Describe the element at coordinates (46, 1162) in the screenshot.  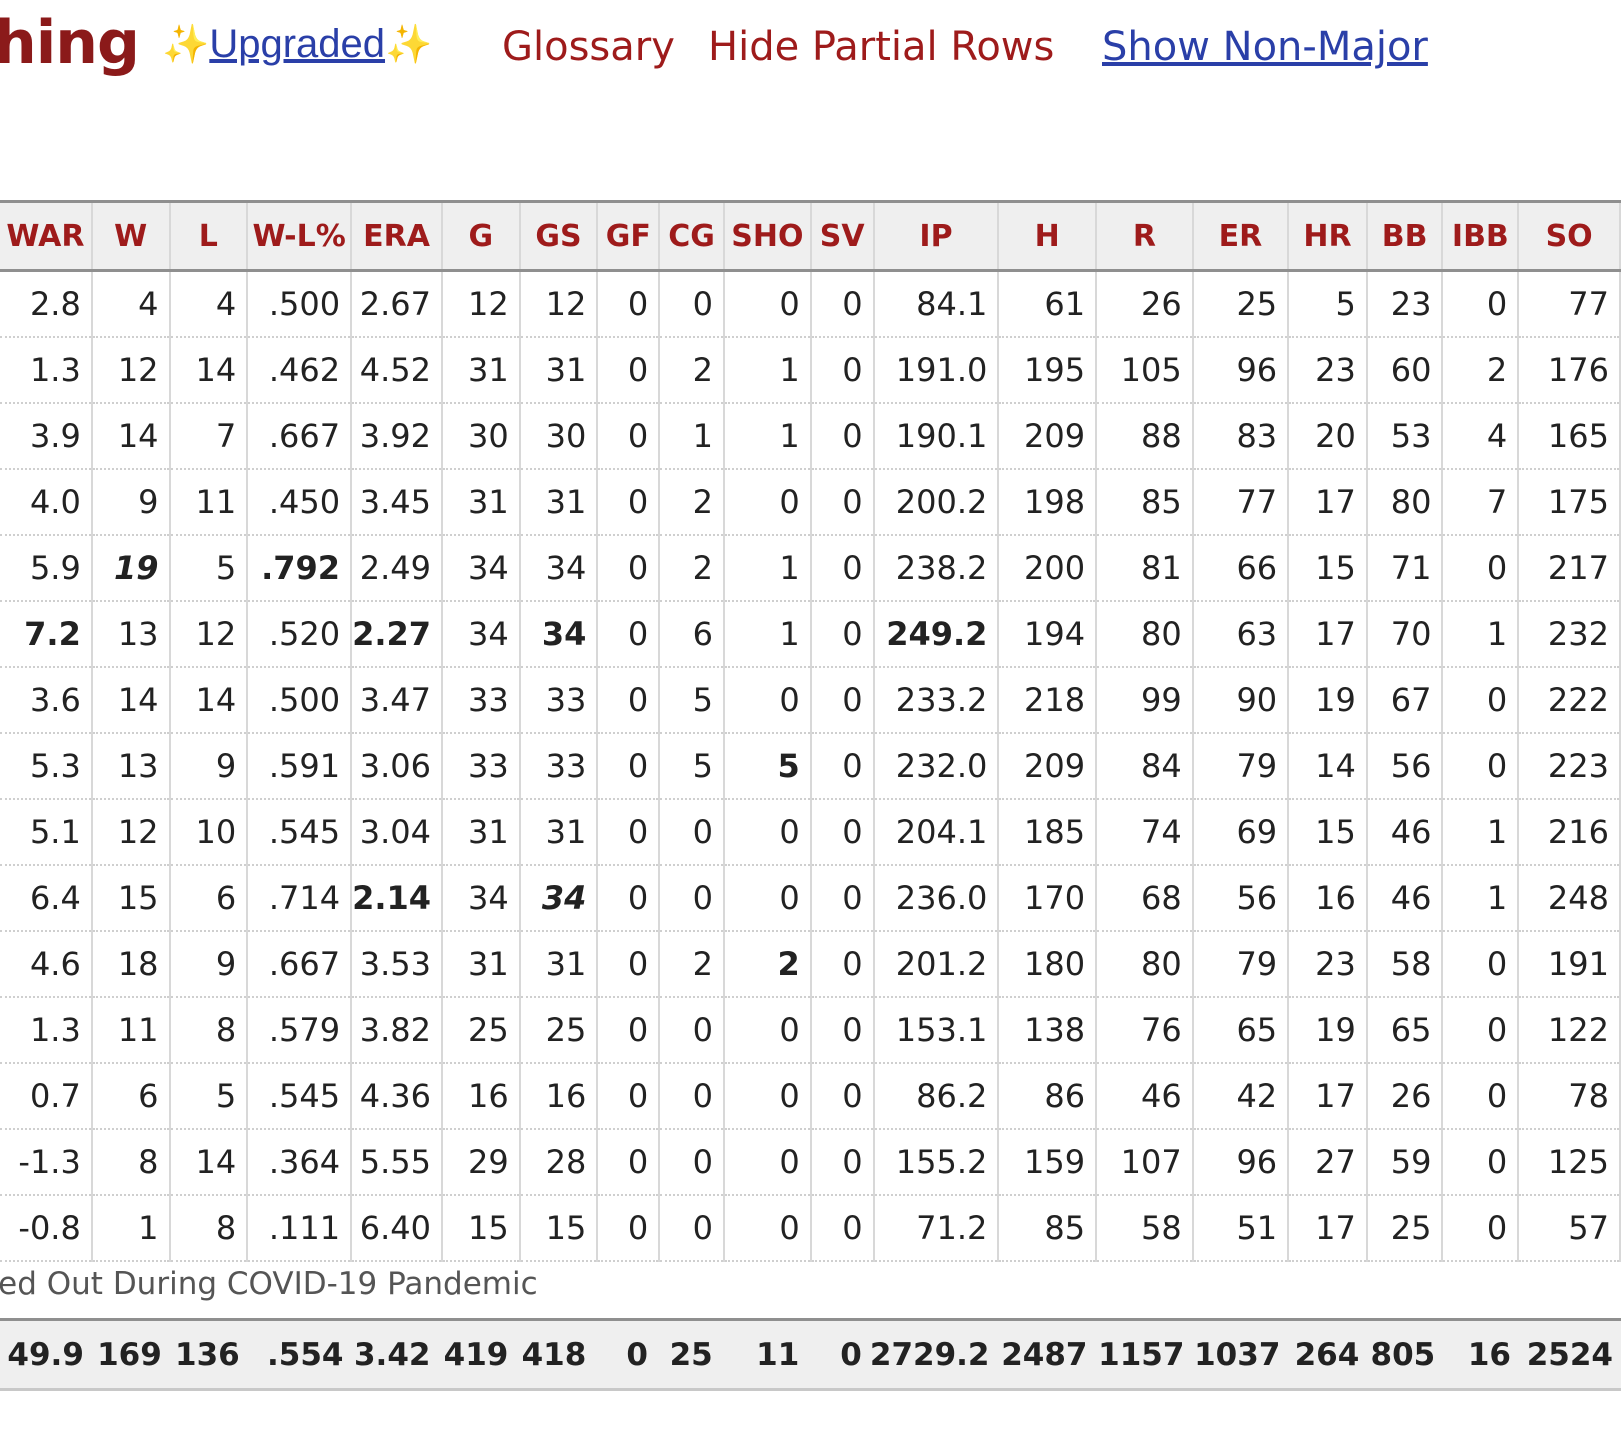
I see `cell-war: -1.3` at that location.